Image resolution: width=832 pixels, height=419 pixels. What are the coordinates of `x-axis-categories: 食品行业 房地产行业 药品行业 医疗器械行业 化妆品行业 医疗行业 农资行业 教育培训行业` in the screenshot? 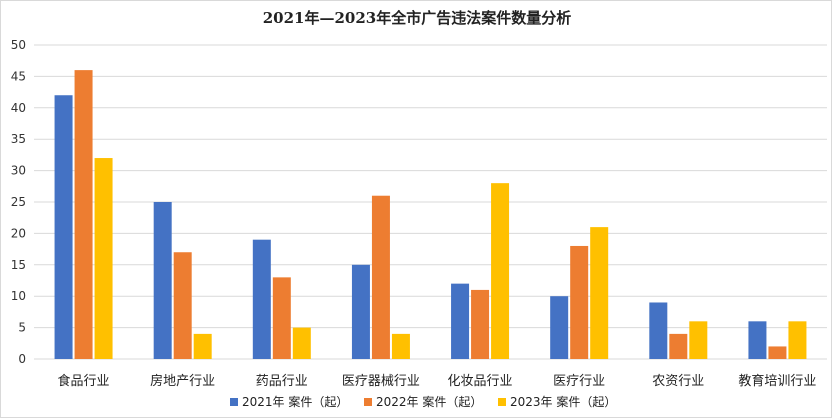 It's located at (437, 381).